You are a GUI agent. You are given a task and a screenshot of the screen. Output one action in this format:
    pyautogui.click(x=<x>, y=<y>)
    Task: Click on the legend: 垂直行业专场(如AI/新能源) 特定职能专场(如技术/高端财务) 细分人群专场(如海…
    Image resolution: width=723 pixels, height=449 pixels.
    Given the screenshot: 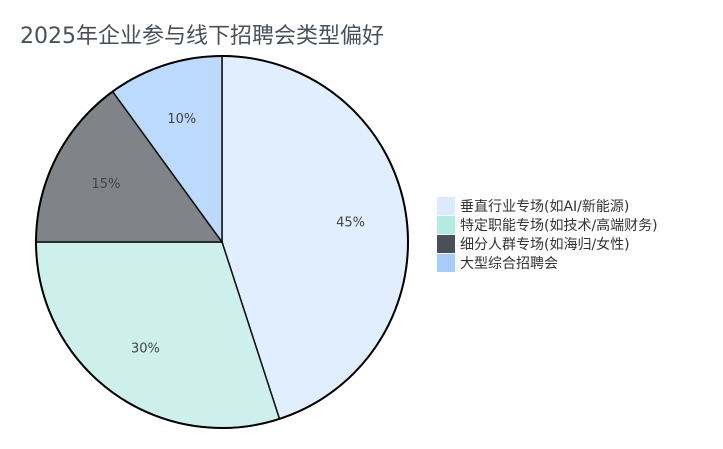 What is the action you would take?
    pyautogui.click(x=547, y=234)
    